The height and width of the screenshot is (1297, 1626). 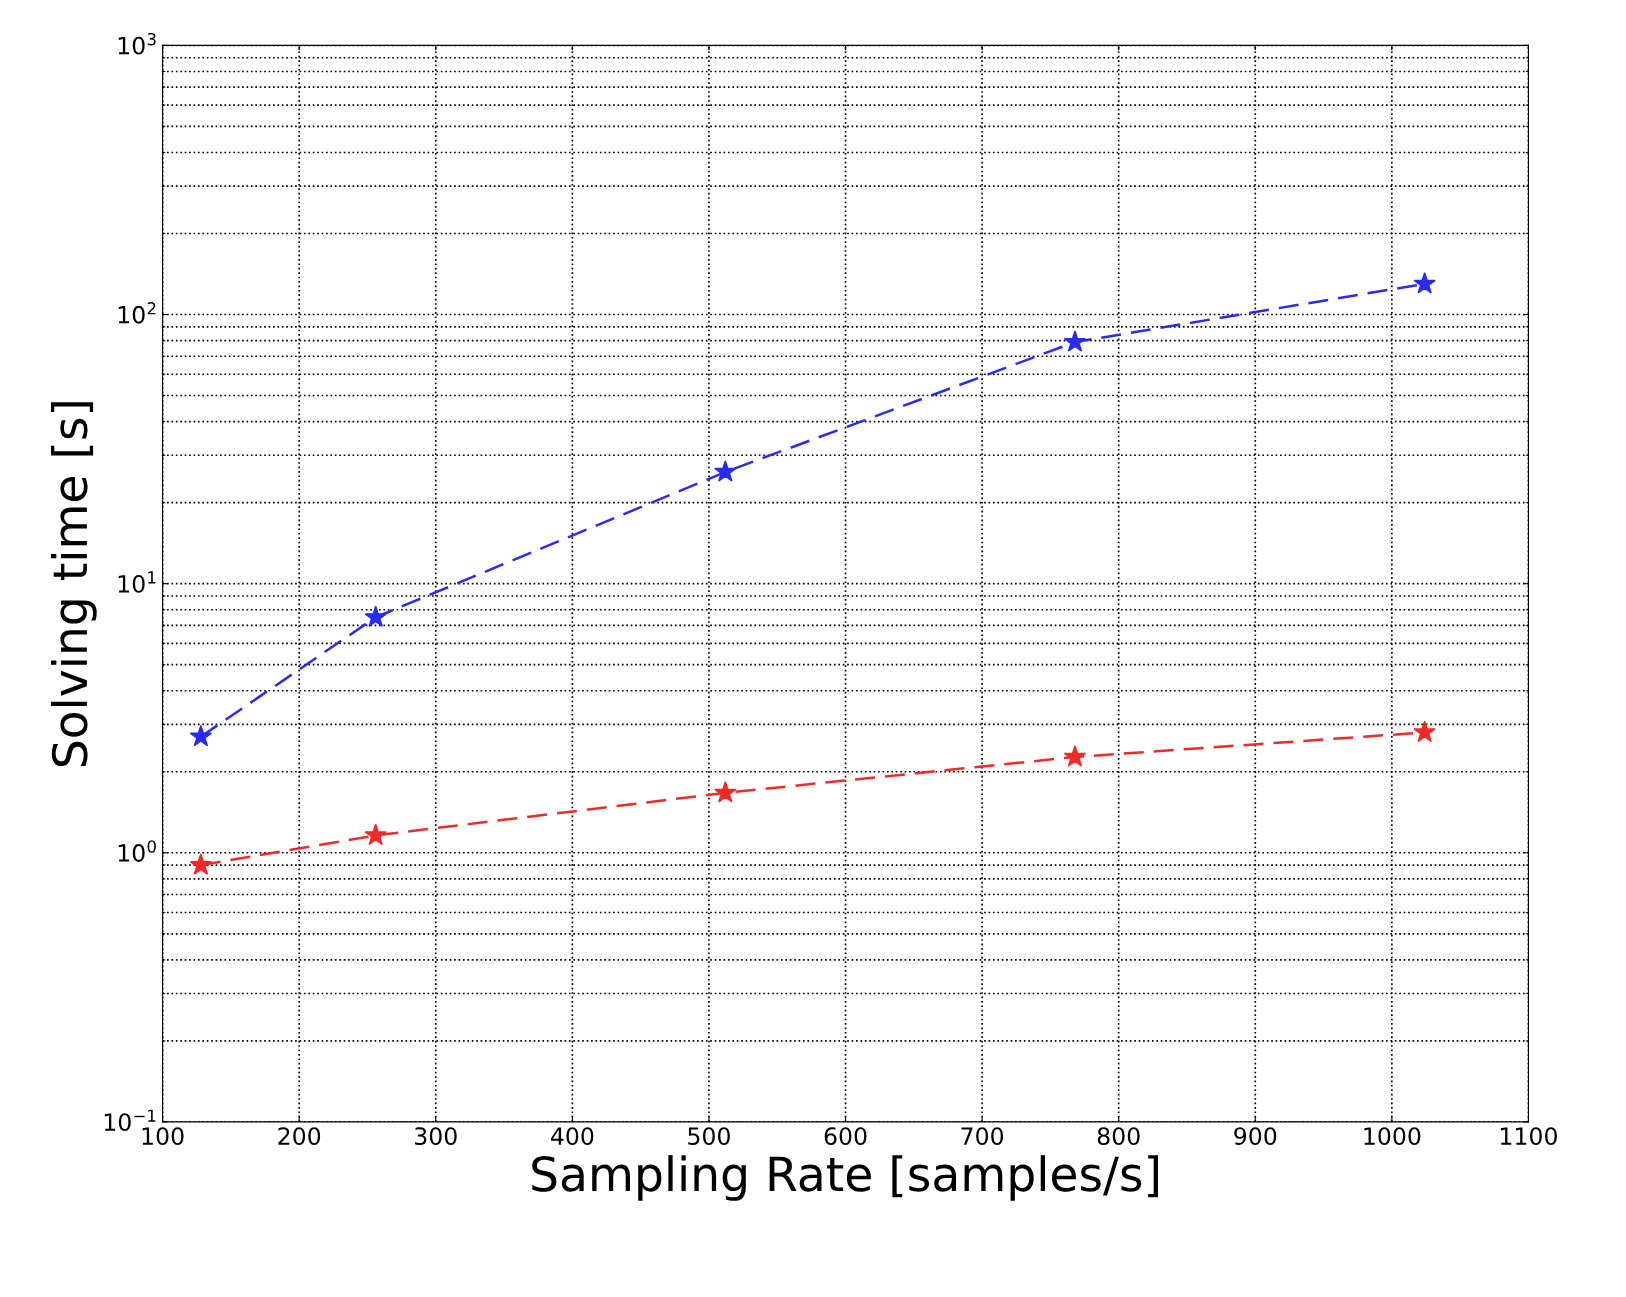 I want to click on y-tick-label: 10$^{2}$, so click(x=137, y=313).